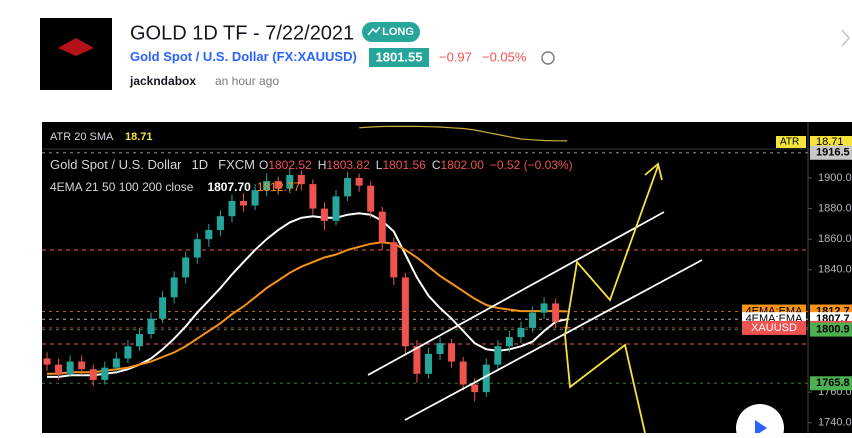 The height and width of the screenshot is (438, 852). I want to click on price-label: 1916.5, so click(833, 153).